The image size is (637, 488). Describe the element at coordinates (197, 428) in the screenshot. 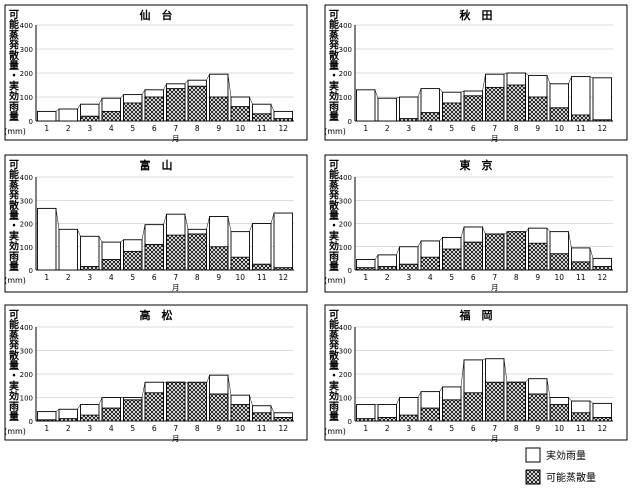

I see `x-tick-label: 8` at that location.